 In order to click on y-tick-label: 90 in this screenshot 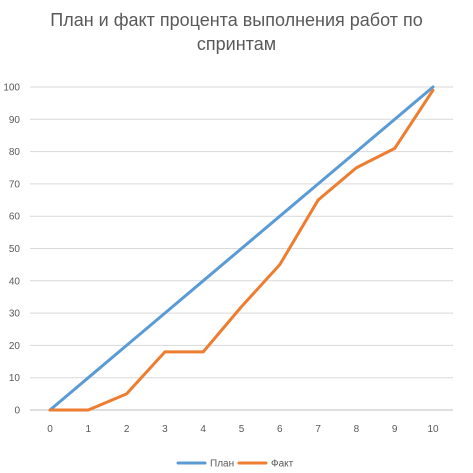, I will do `click(15, 120)`.